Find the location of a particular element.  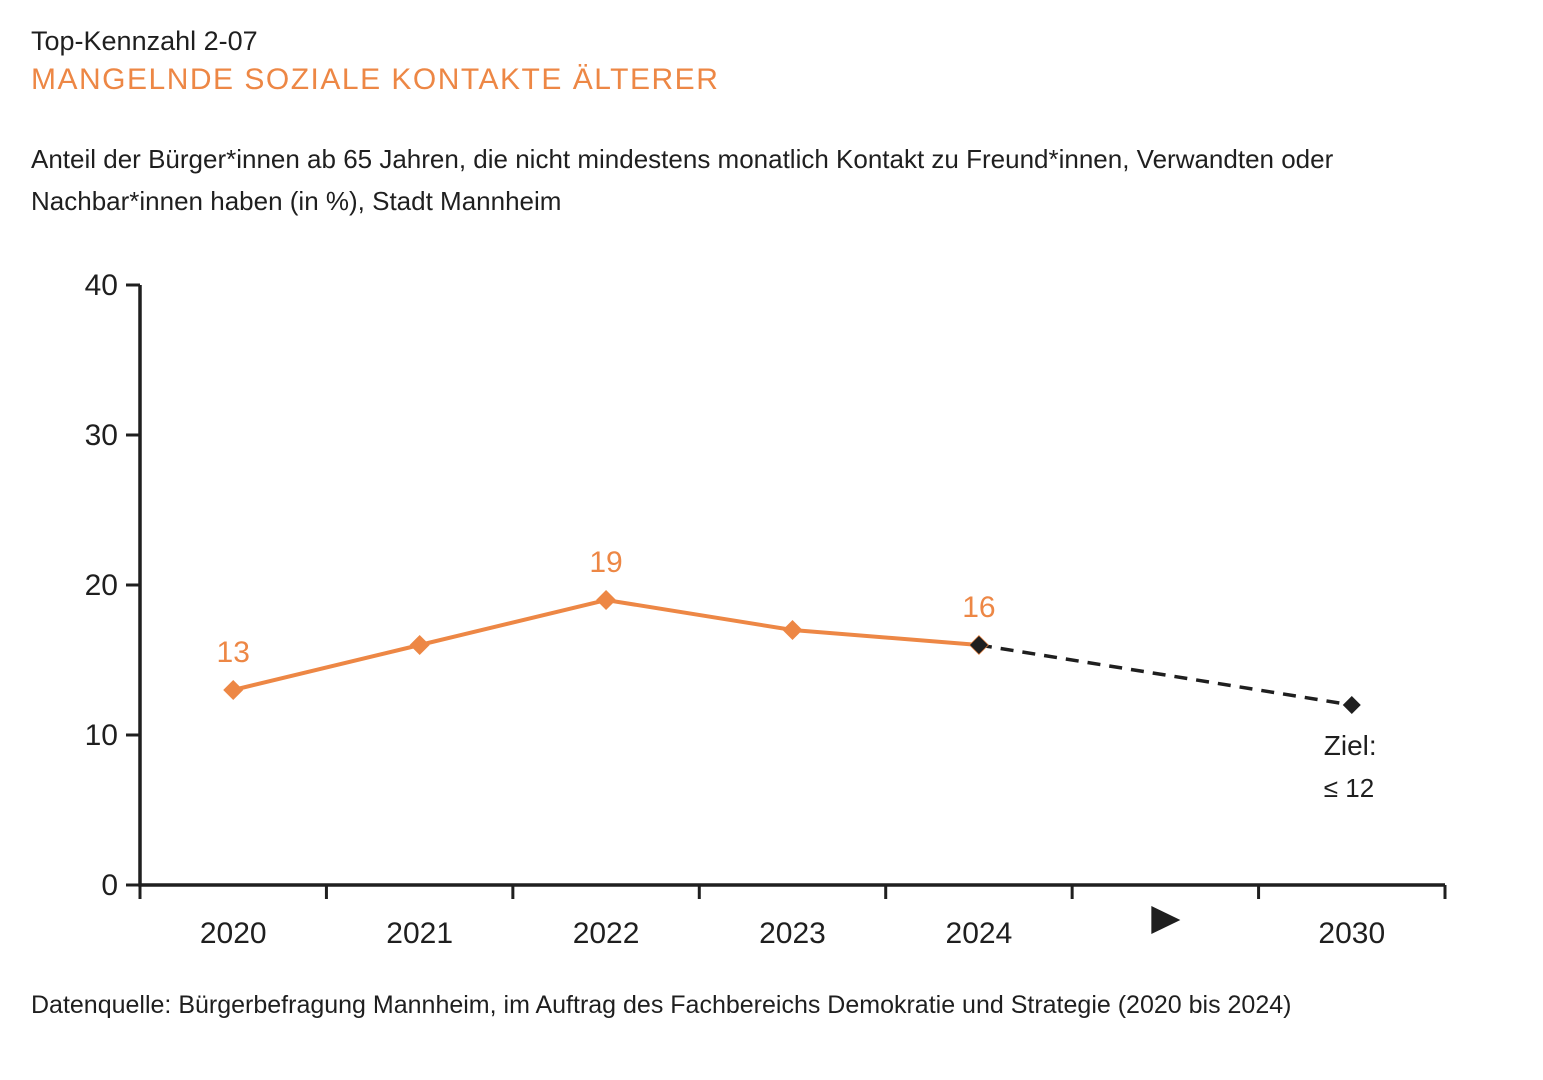

target-annotation-label: Ziel: is located at coordinates (1350, 745).